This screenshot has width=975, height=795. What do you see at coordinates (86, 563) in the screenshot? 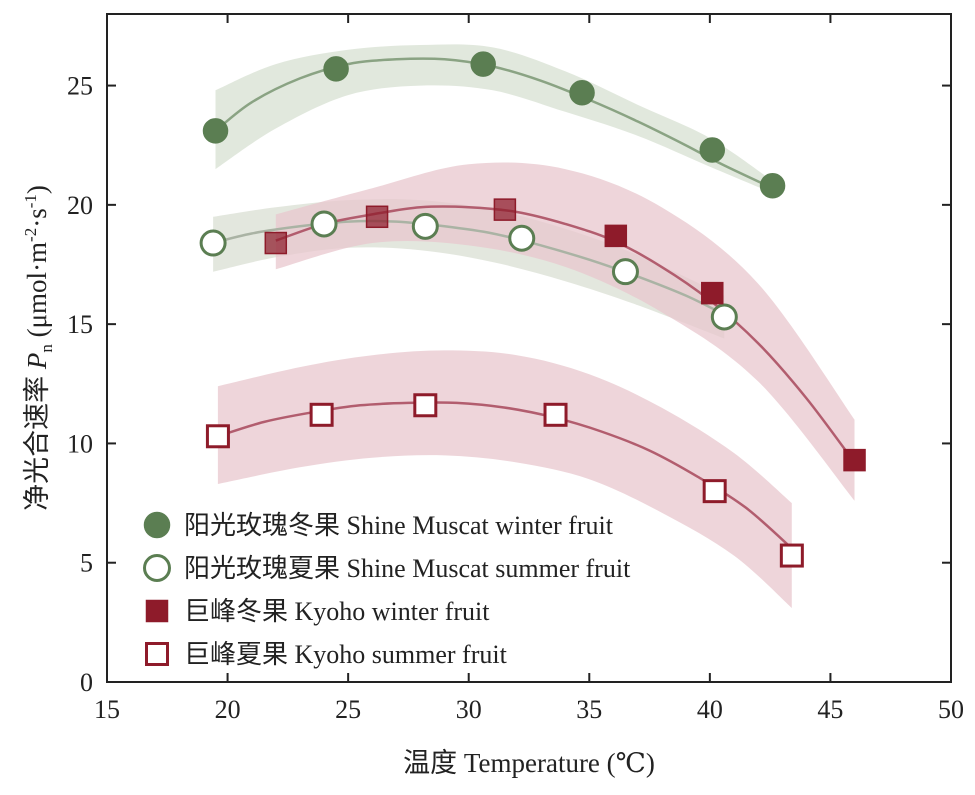
I see `y-tick-label: 5` at bounding box center [86, 563].